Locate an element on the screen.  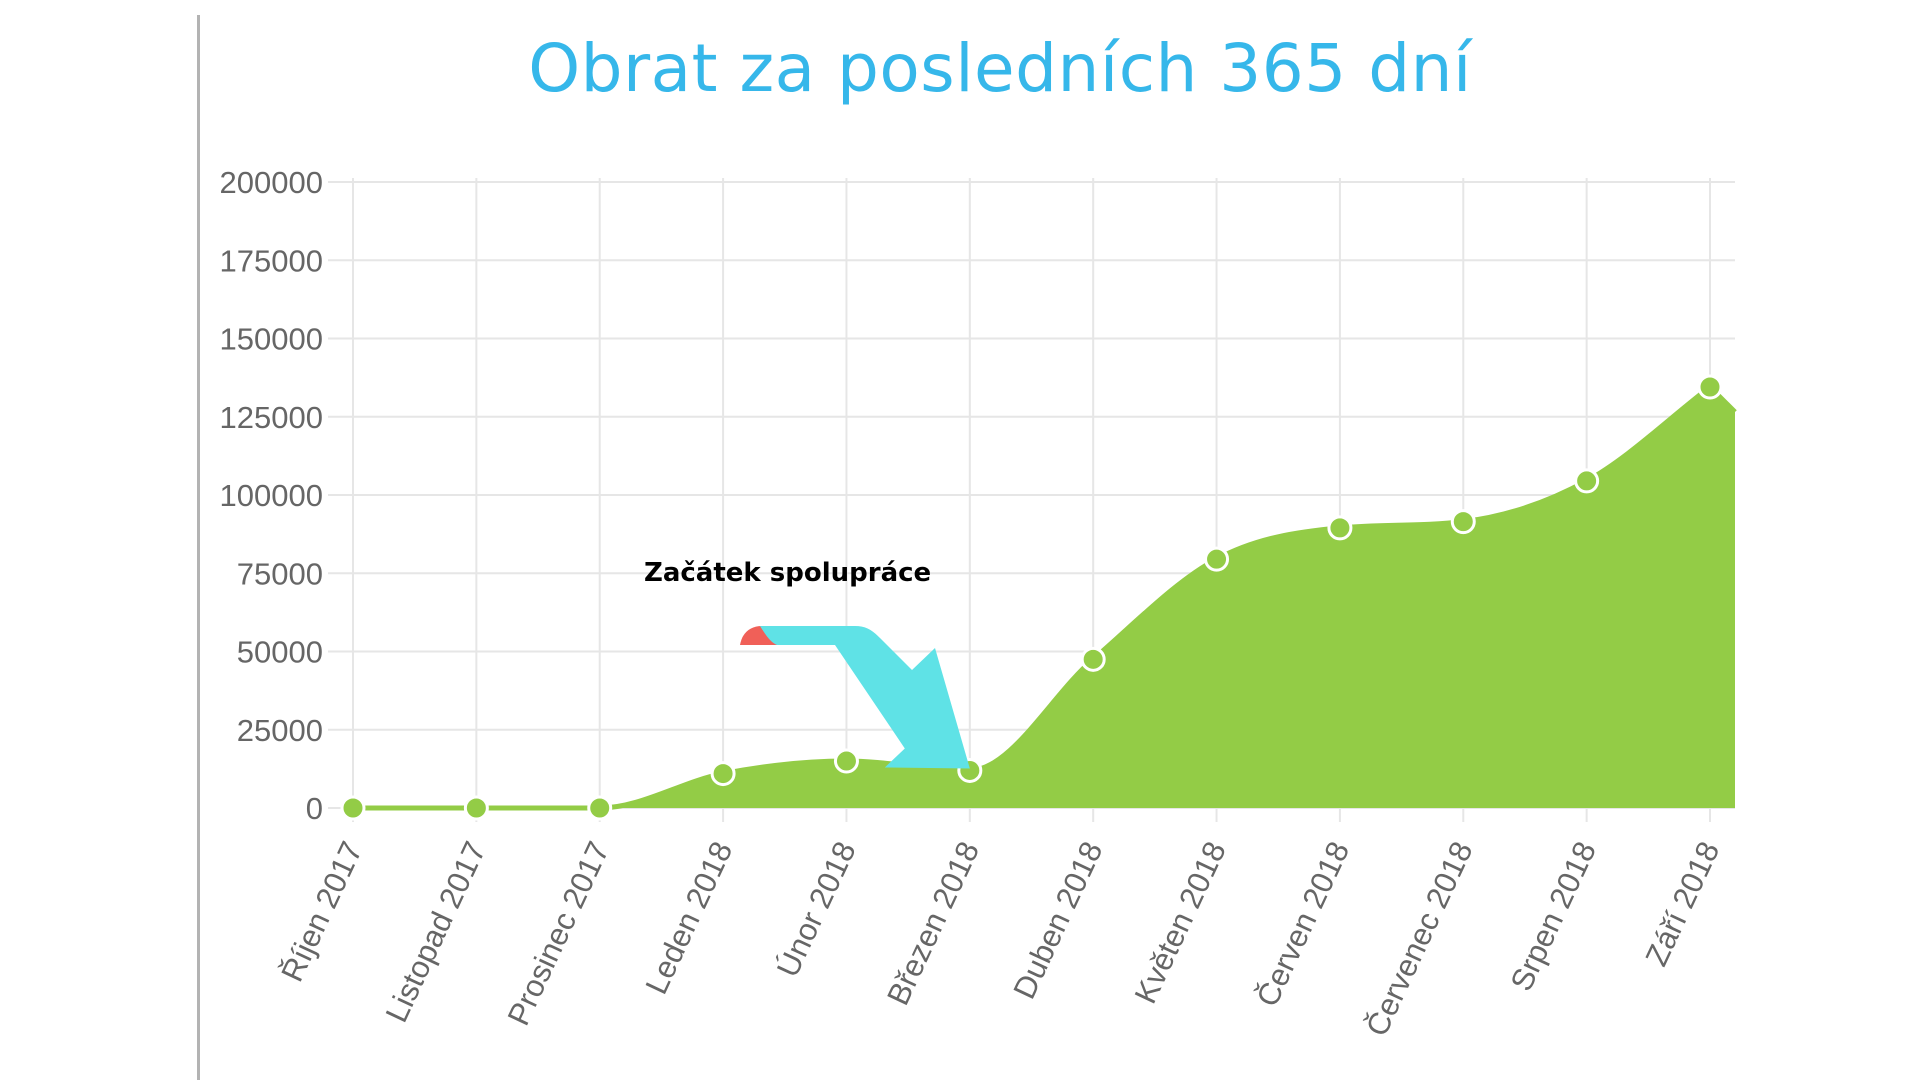
y-tick-label: 50000 is located at coordinates (280, 652).